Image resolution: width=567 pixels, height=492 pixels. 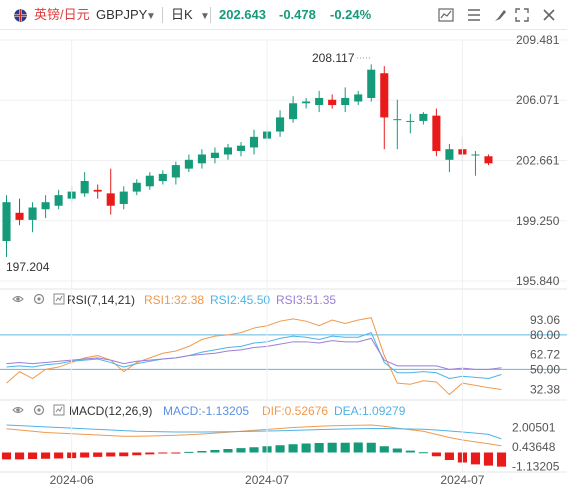 What do you see at coordinates (538, 40) in the screenshot?
I see `y-tick-label: 209.481` at bounding box center [538, 40].